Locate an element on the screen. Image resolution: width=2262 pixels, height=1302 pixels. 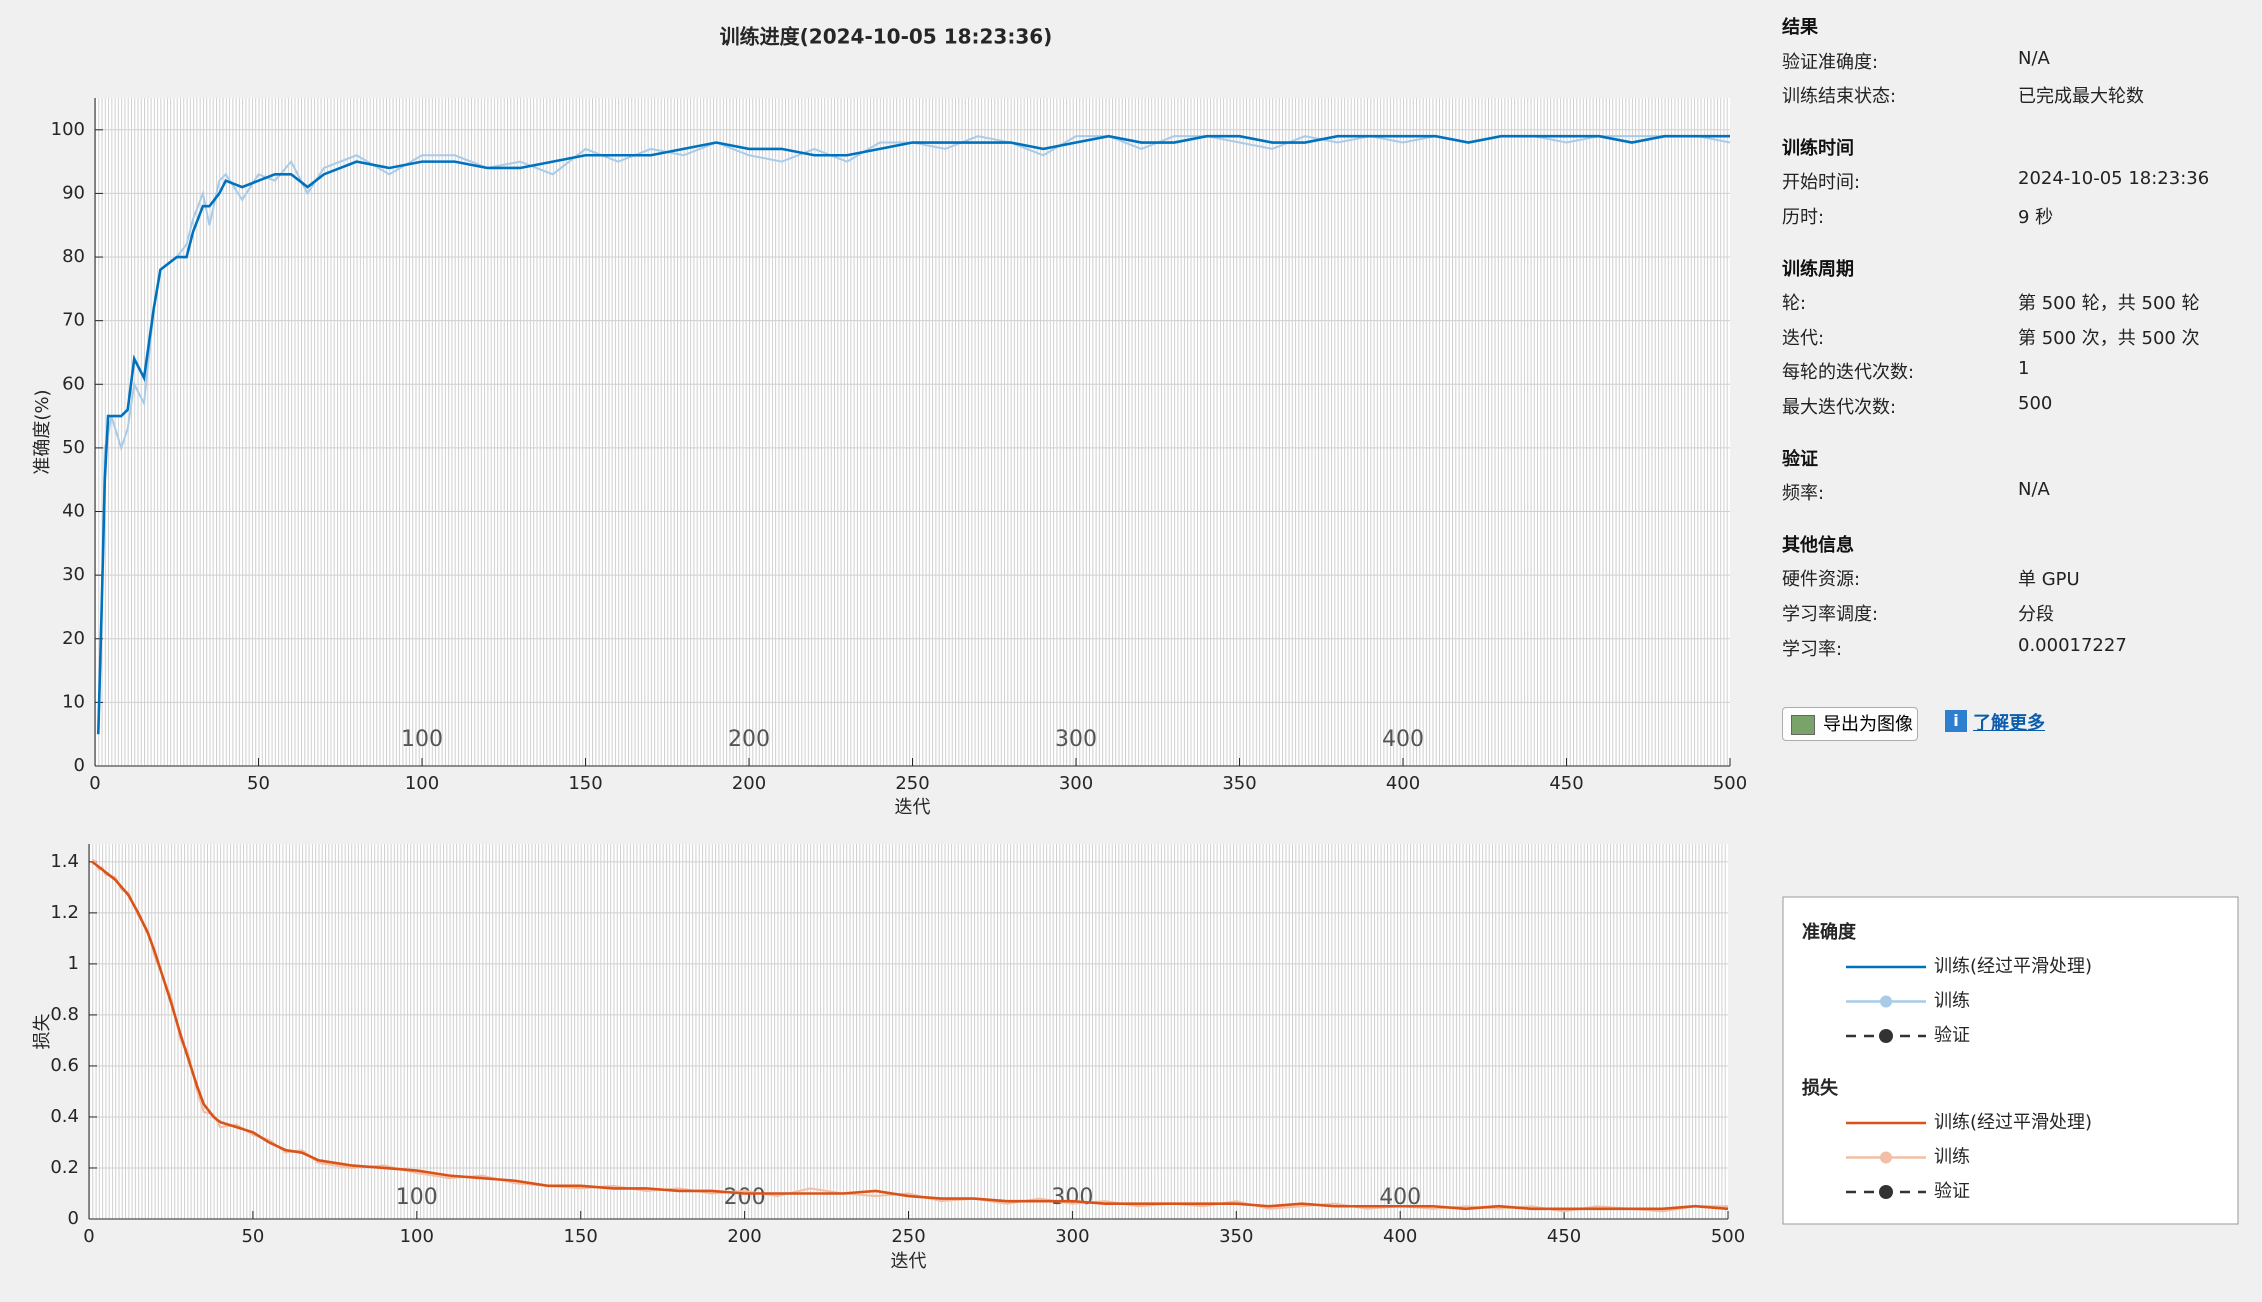
field-value: 500 is located at coordinates (2035, 403).